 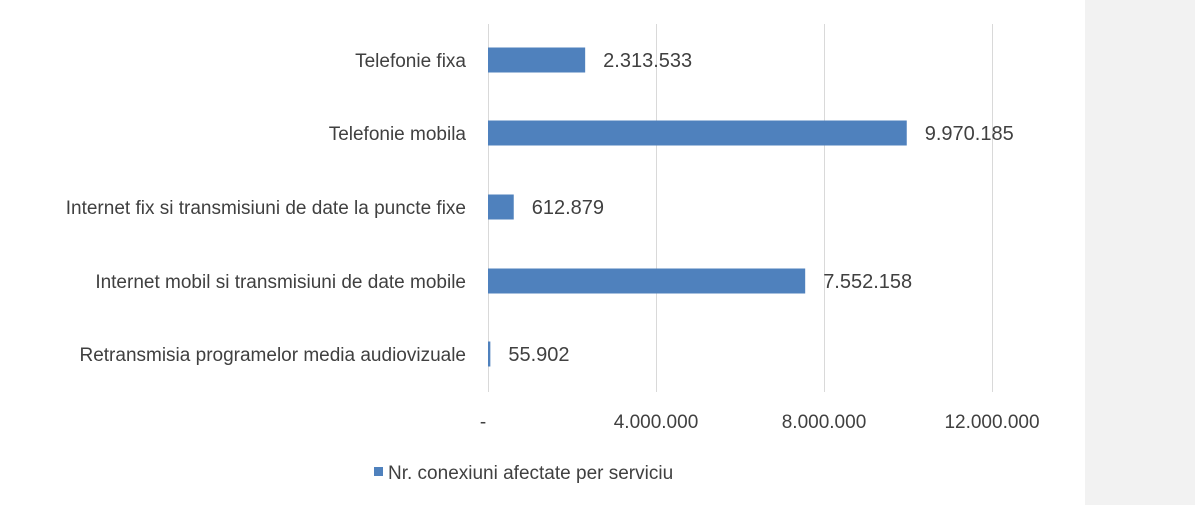 I want to click on x-axis-ticks: - 4.000.000 8.000.000 12.000.000, so click(x=760, y=422).